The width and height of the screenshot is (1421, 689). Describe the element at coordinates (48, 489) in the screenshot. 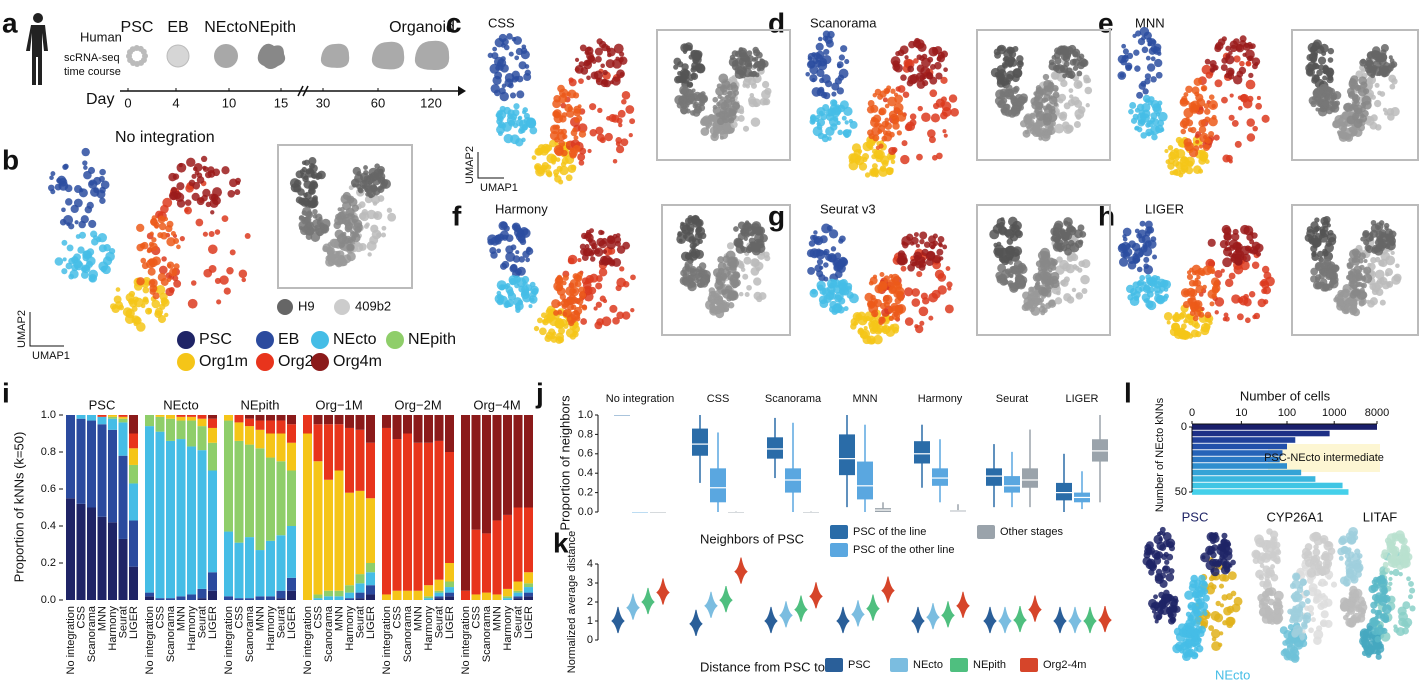

I see `y-tick-label: 0.6` at that location.